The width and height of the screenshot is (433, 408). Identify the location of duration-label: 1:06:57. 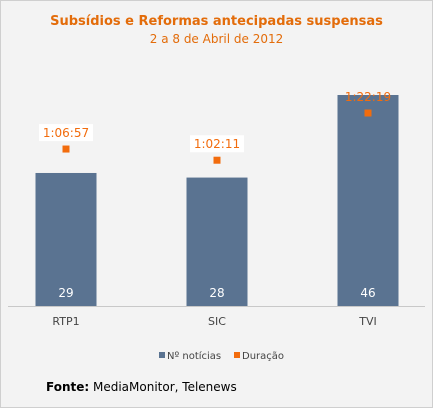
(66, 133).